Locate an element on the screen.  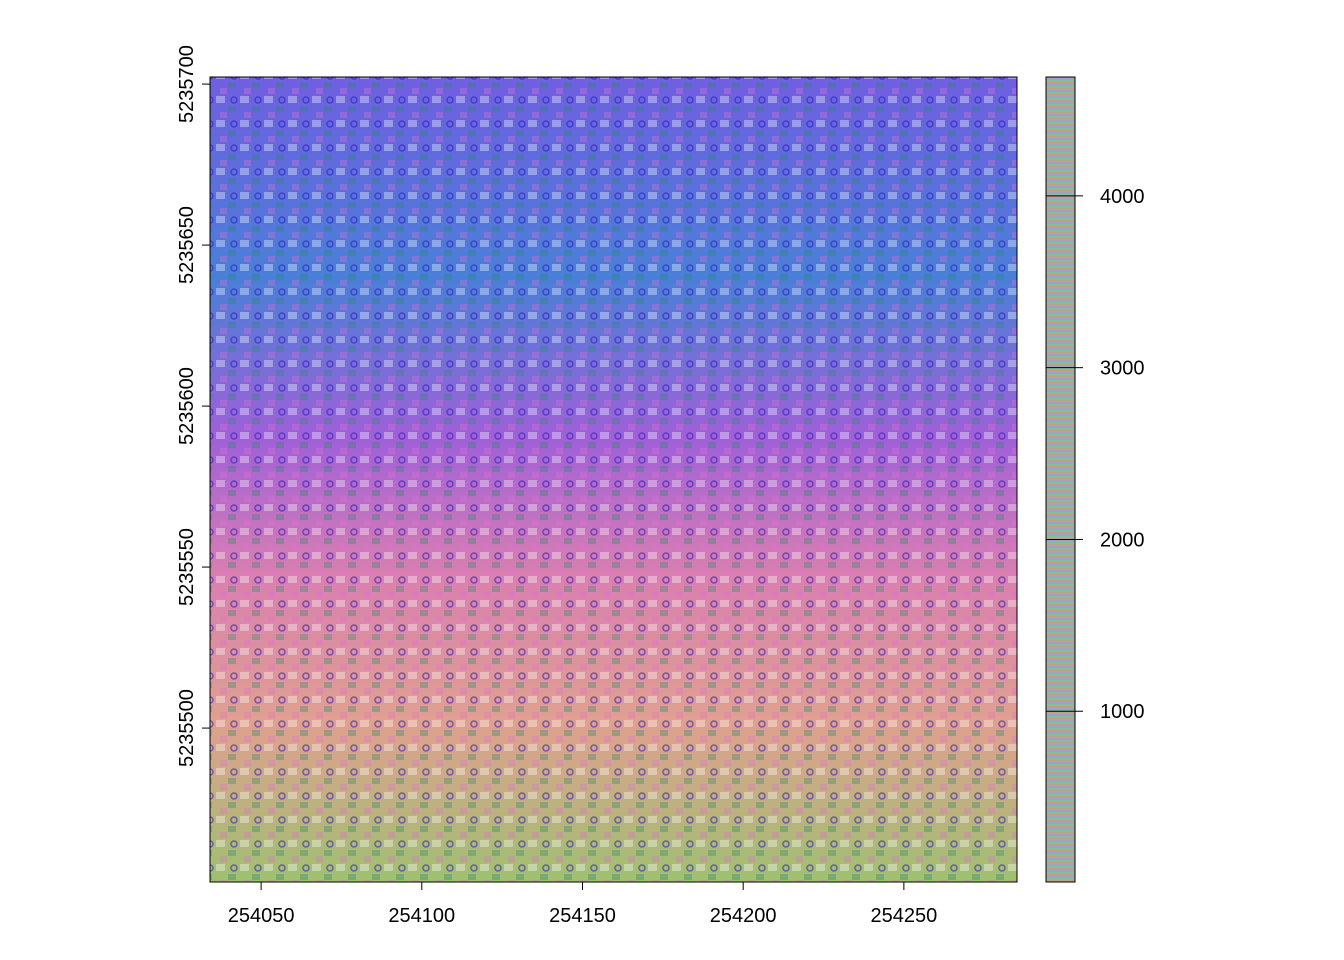
colorbar-tick-label: 3000 is located at coordinates (1122, 369).